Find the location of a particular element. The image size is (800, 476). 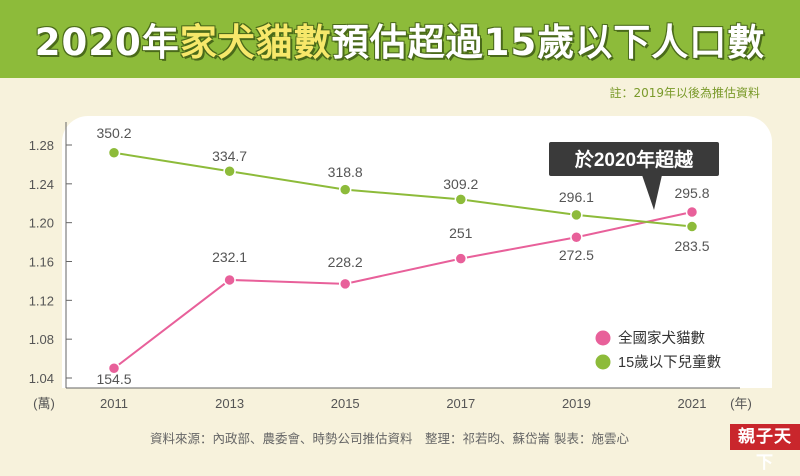

x-tick-label: 2017 is located at coordinates (460, 403).